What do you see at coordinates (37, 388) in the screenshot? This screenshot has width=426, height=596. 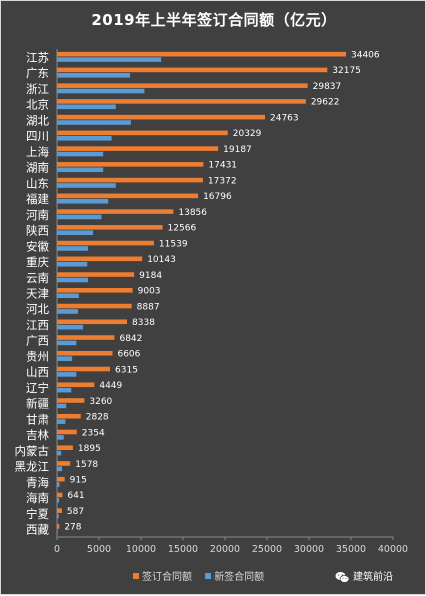 I see `category-label: 辽宁` at bounding box center [37, 388].